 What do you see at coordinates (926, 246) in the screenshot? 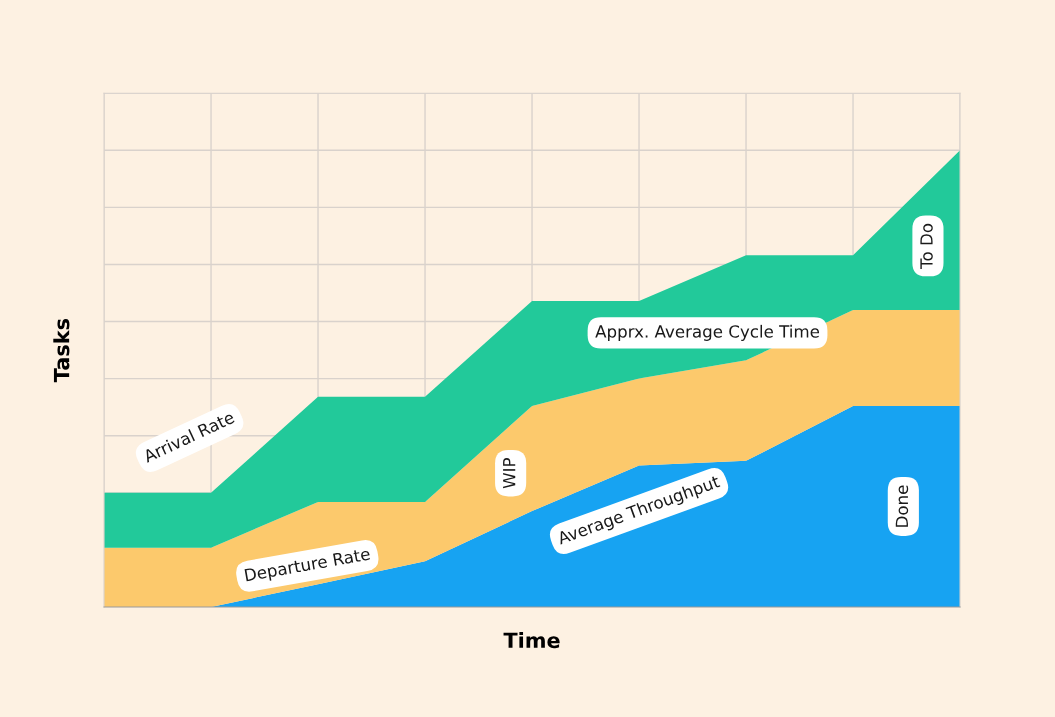
I see `series-label: To Do` at bounding box center [926, 246].